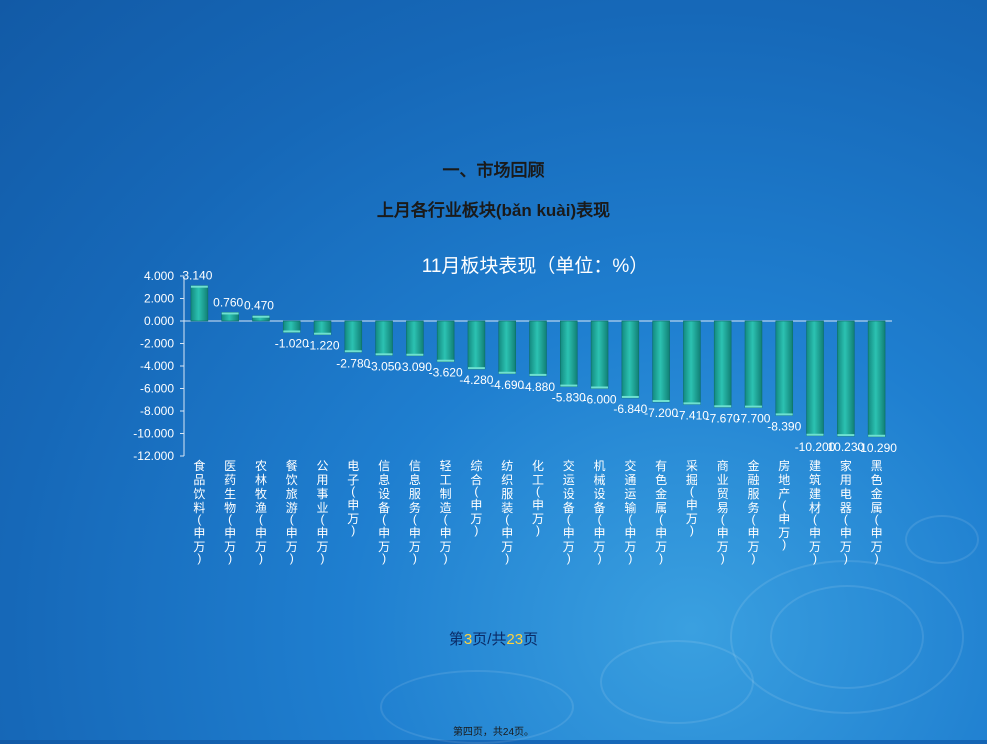 This screenshot has width=987, height=744. I want to click on page-suffix: 页, so click(531, 639).